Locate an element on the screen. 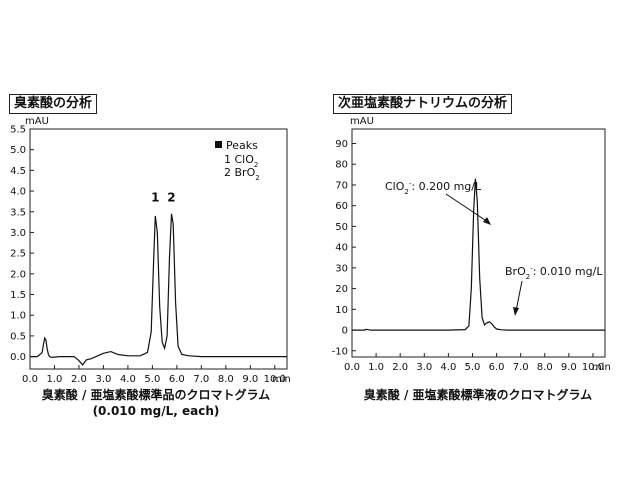  legend-item-1: 1 ClO2 is located at coordinates (241, 161).